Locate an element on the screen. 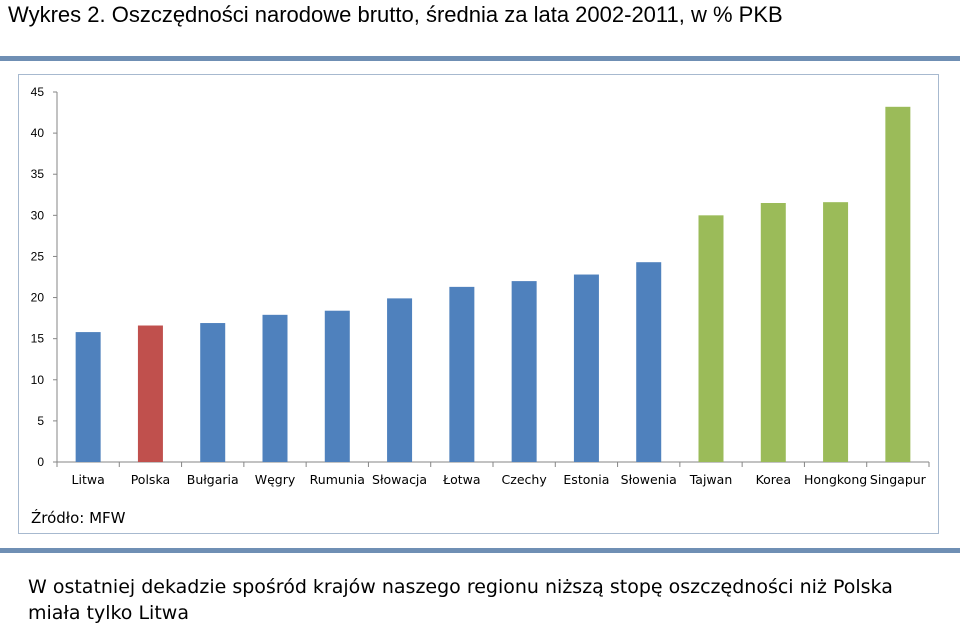 The image size is (960, 629). y-tick-label: 15 is located at coordinates (38, 339).